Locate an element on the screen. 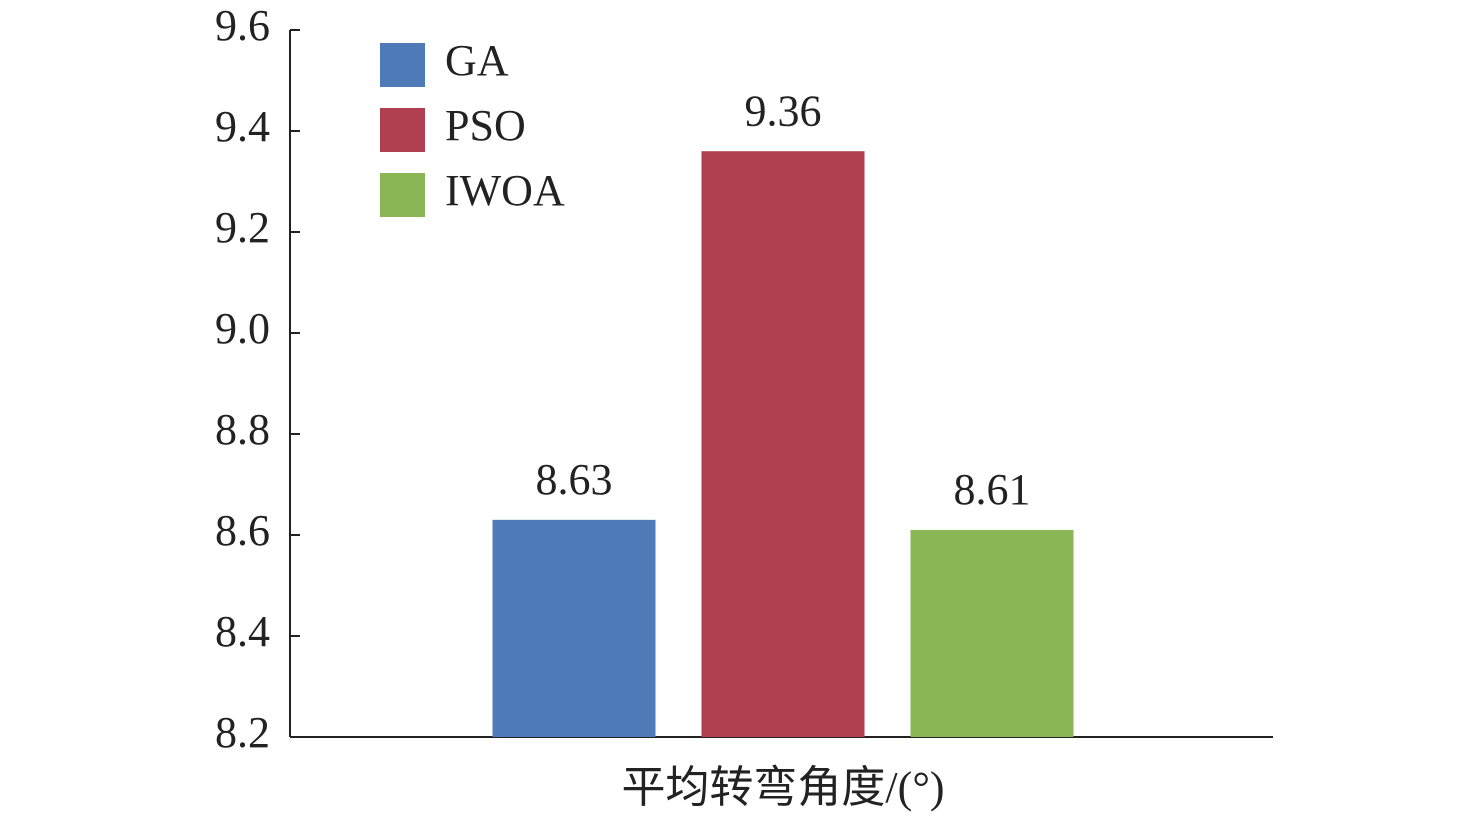  legend-label: PSO is located at coordinates (485, 125).